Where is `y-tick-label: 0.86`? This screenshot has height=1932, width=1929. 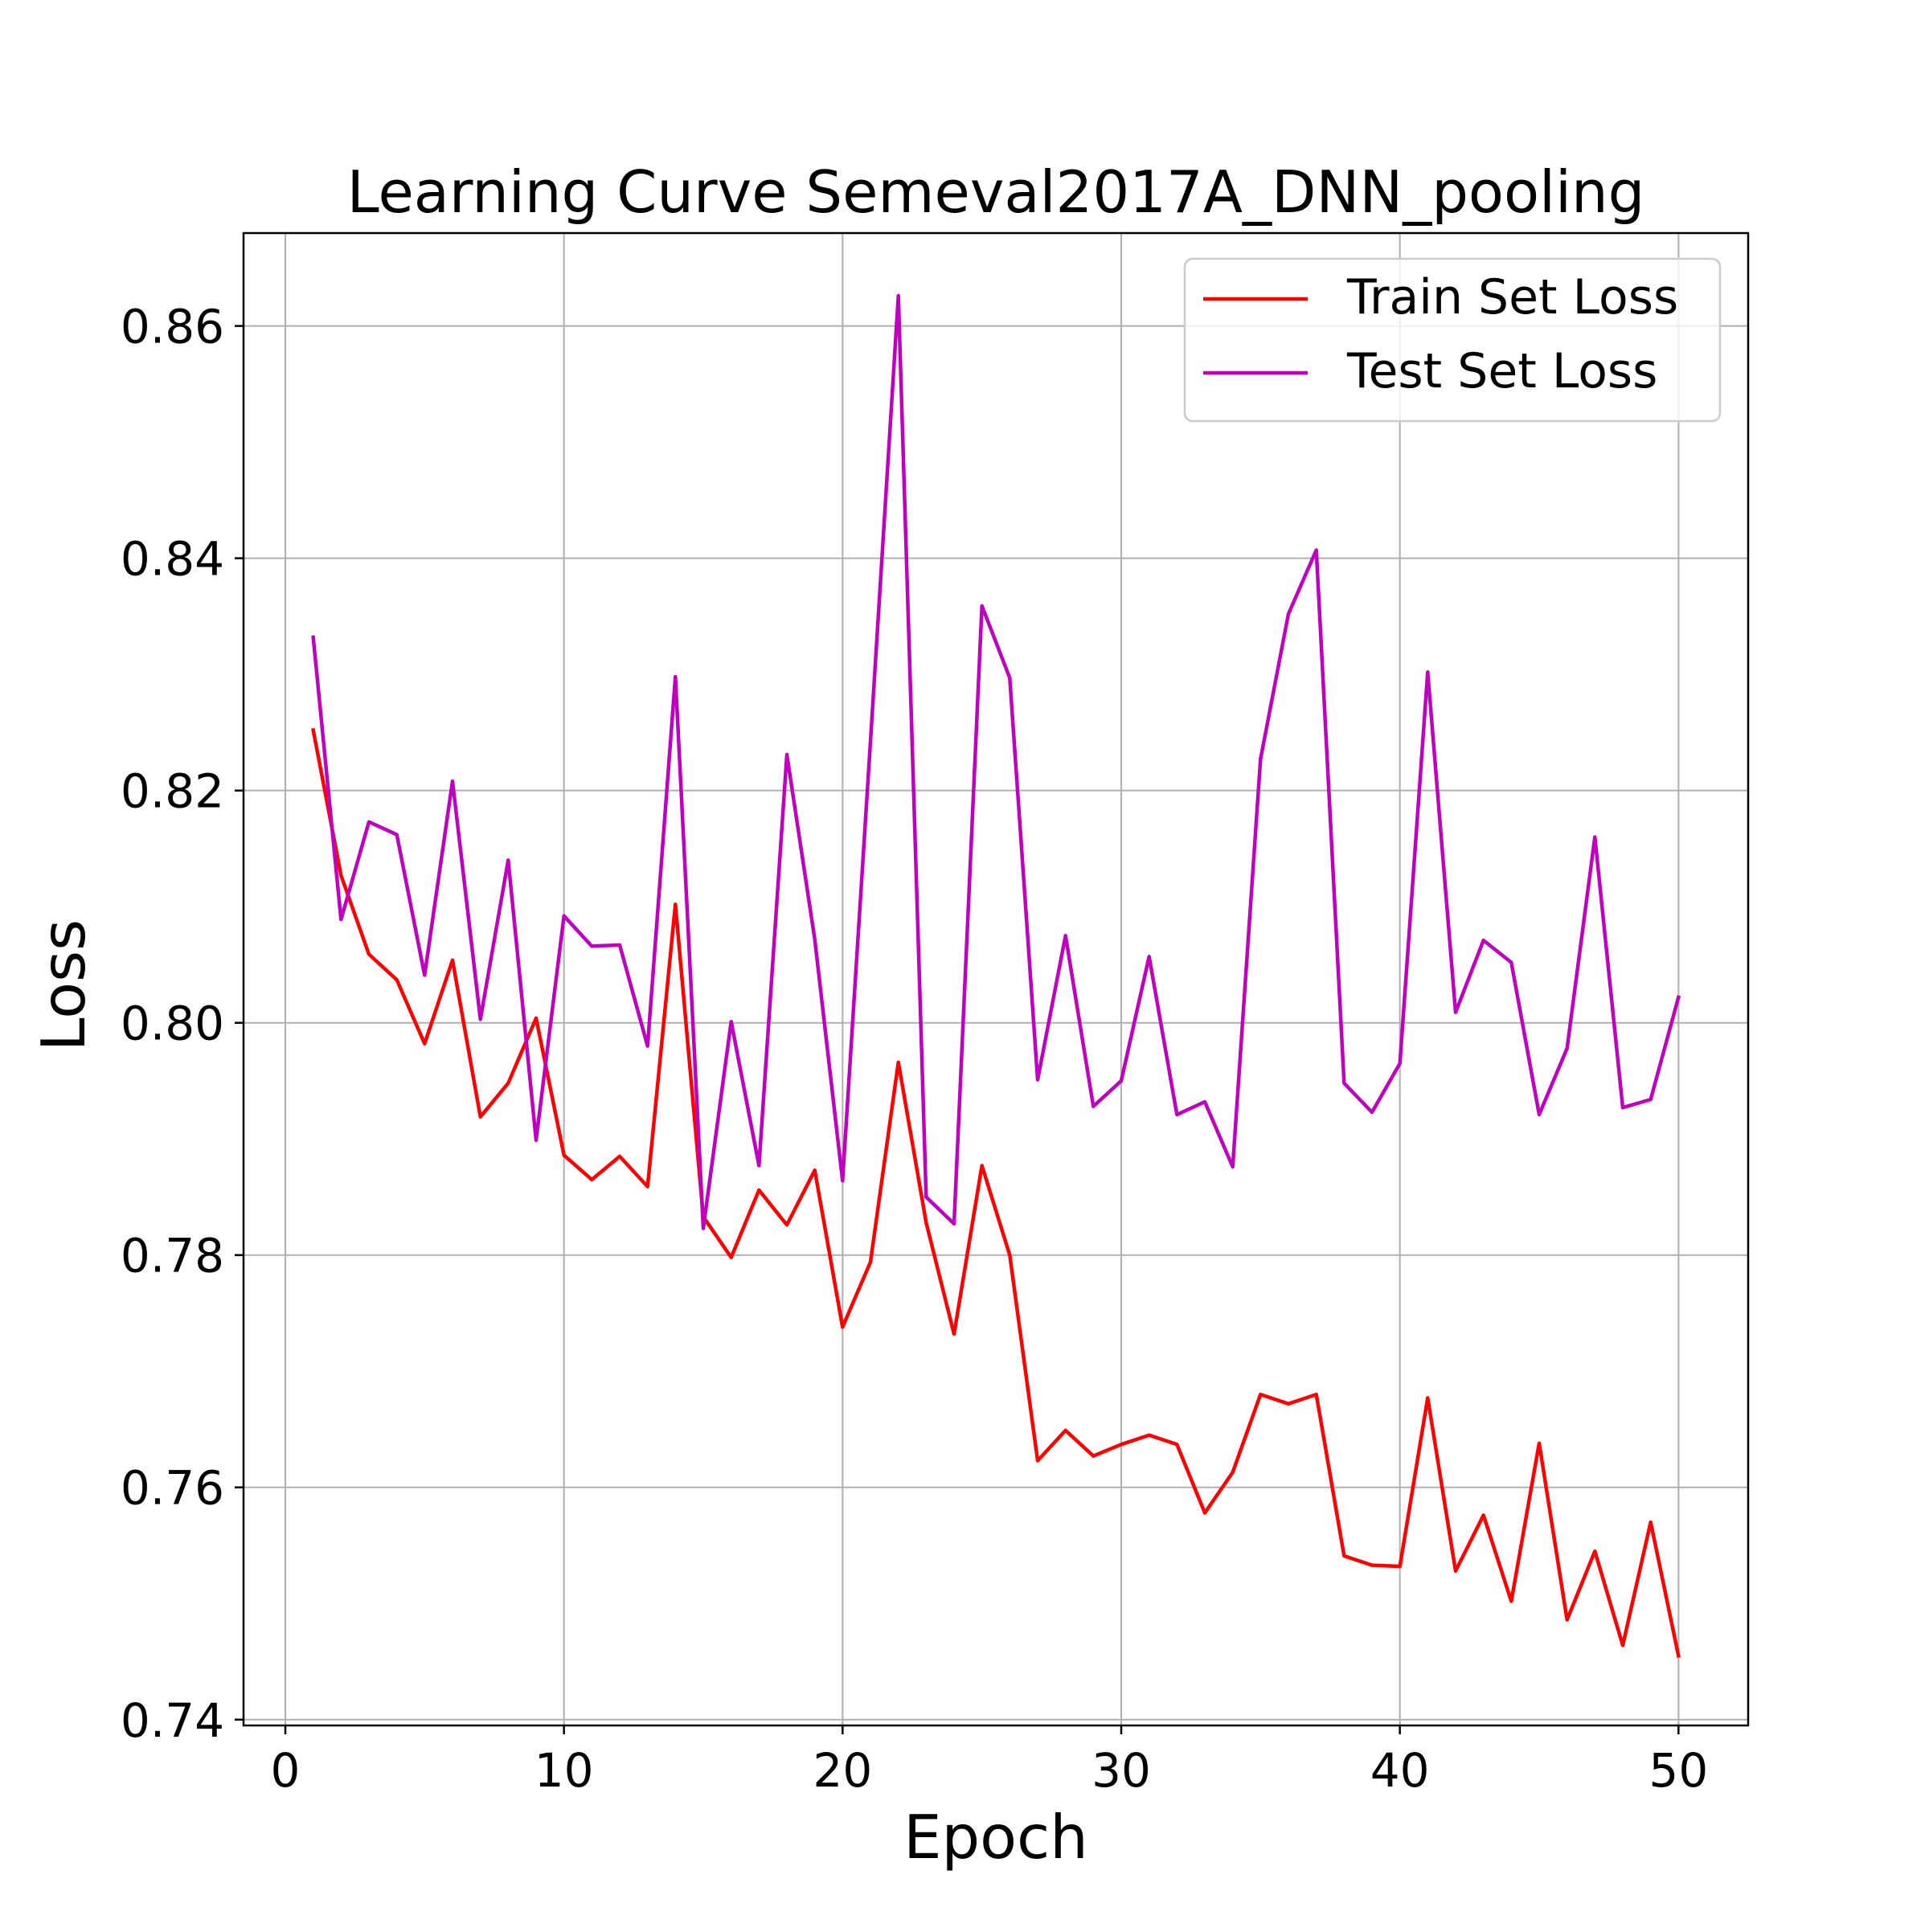 y-tick-label: 0.86 is located at coordinates (172, 327).